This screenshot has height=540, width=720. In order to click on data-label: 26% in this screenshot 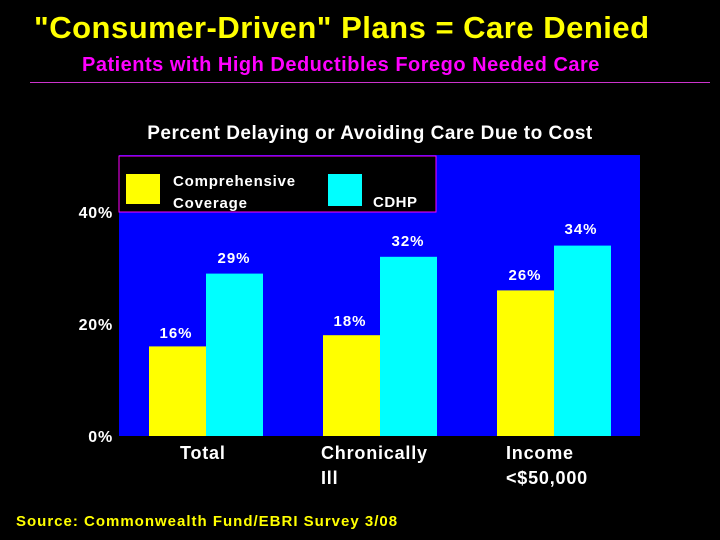, I will do `click(524, 275)`.